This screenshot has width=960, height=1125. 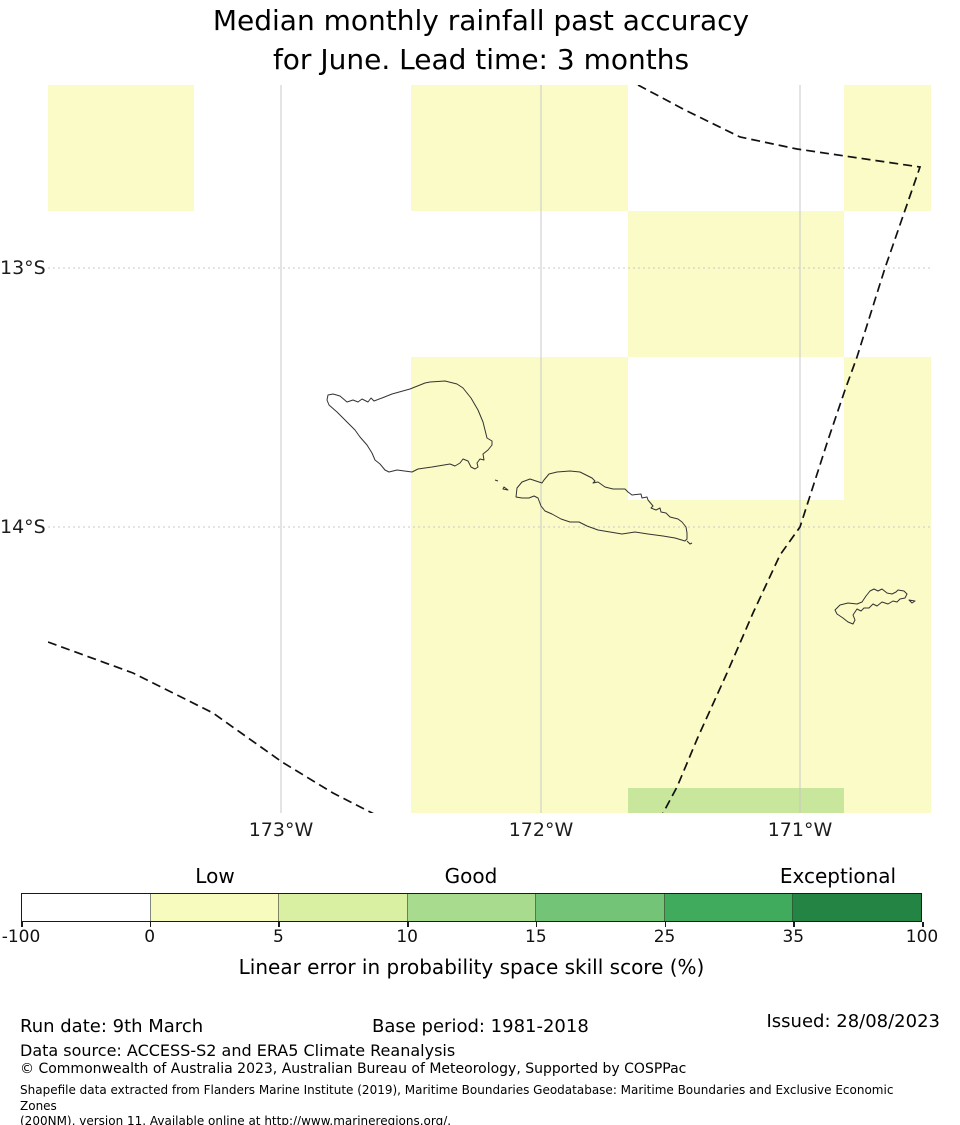 What do you see at coordinates (21, 937) in the screenshot?
I see `colorbar-tick-label: -100` at bounding box center [21, 937].